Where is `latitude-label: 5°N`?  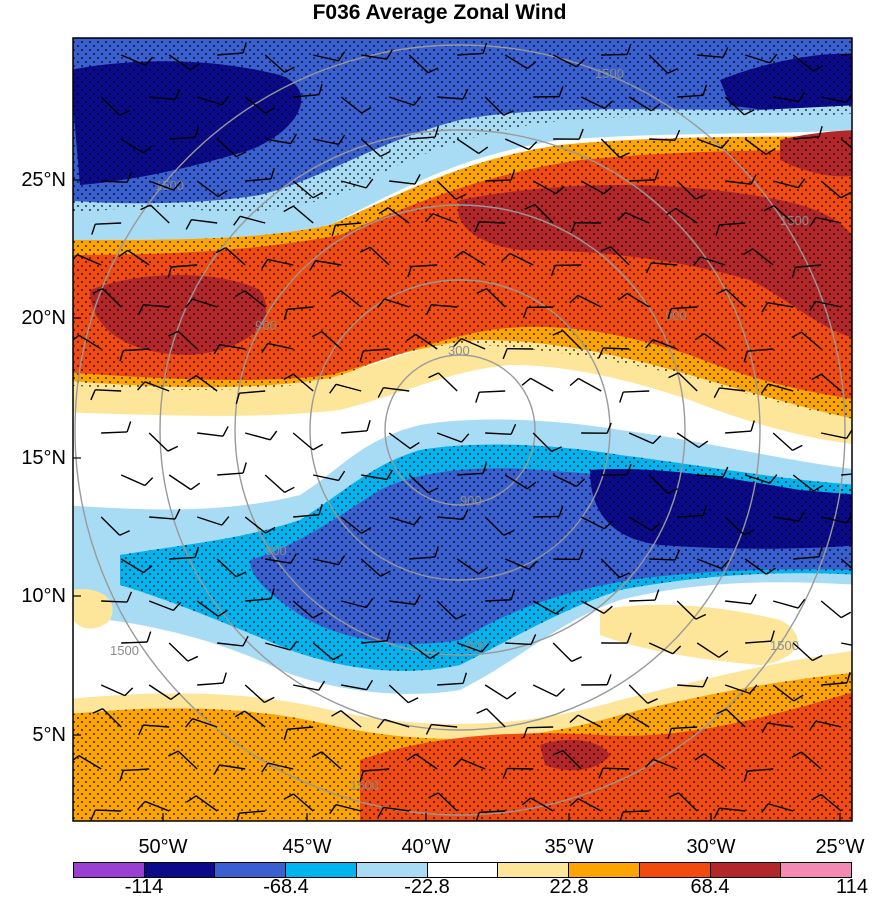
latitude-label: 5°N is located at coordinates (49, 735).